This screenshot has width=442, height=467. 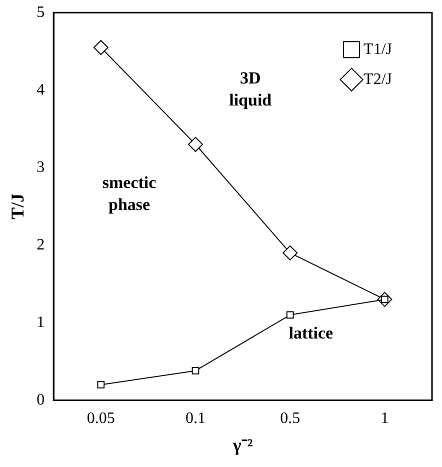 I want to click on annotation: 3D liquid, so click(x=250, y=89).